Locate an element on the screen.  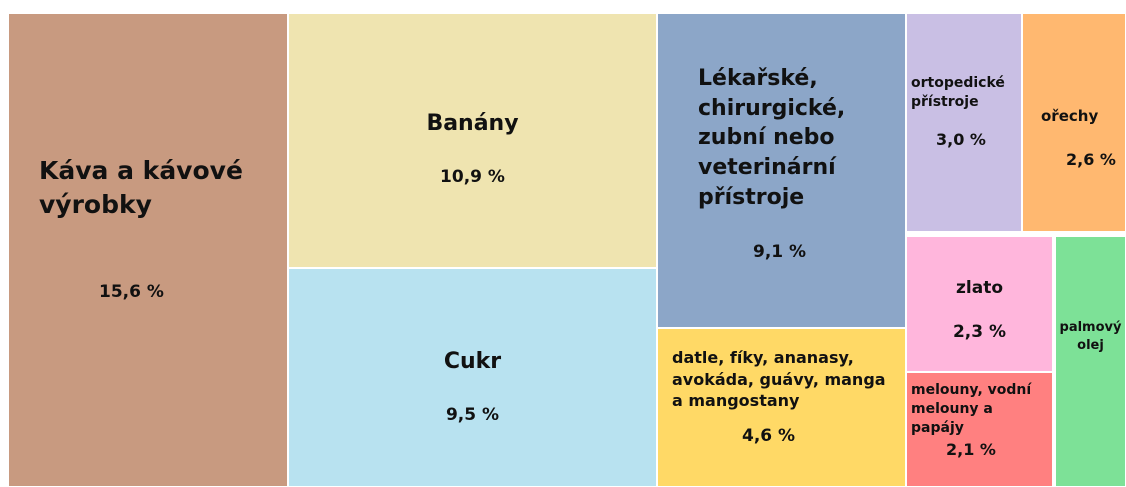
cell-label: Cukr is located at coordinates (472, 361).